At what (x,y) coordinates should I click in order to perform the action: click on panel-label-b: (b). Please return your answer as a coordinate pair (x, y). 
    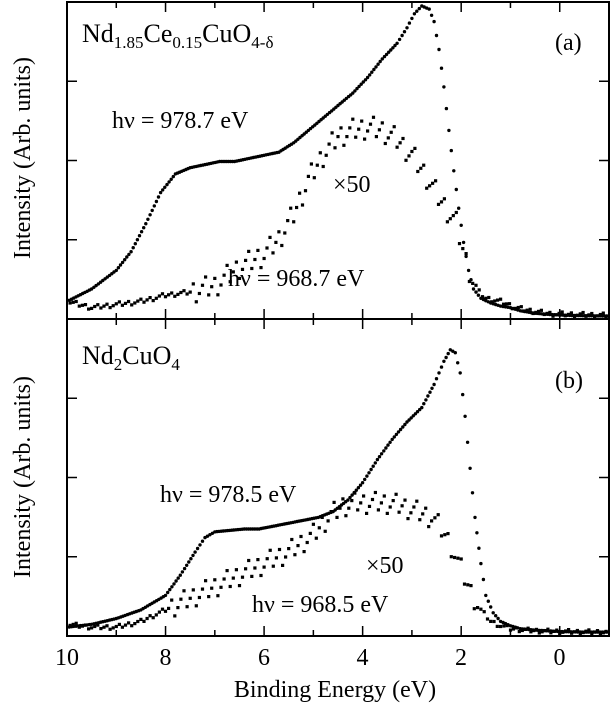
    Looking at the image, I should click on (569, 381).